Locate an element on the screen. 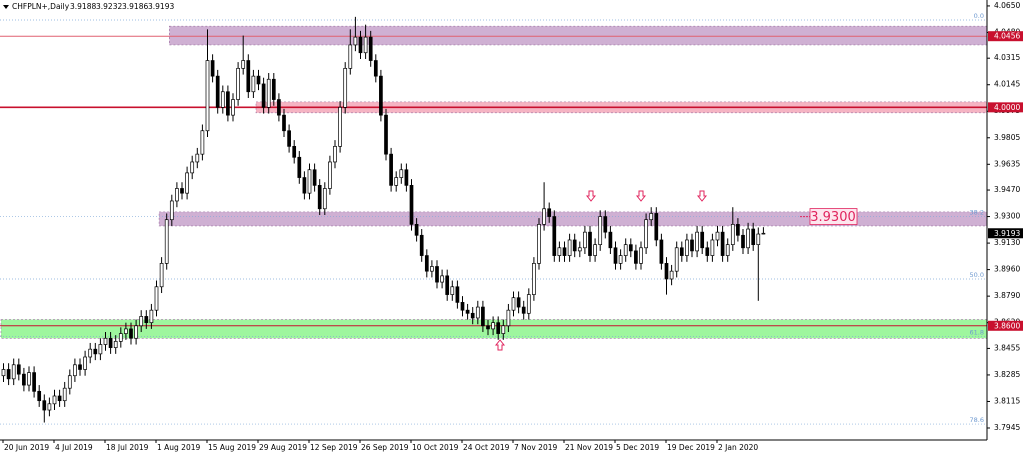  fib-label: 78.6 is located at coordinates (977, 420).